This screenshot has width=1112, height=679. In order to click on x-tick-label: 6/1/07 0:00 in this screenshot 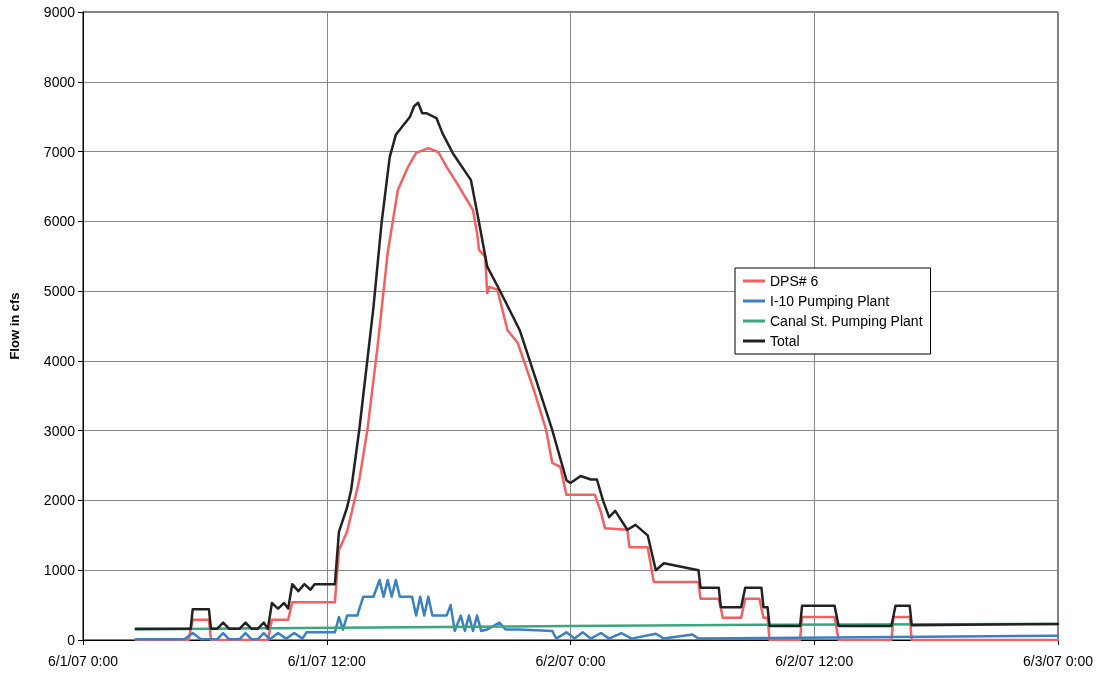, I will do `click(83, 661)`.